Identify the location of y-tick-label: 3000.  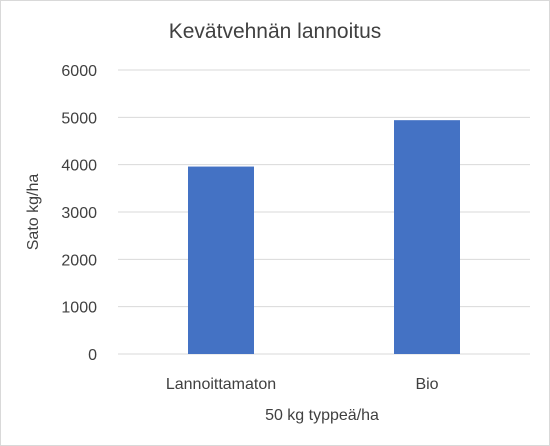
(79, 213).